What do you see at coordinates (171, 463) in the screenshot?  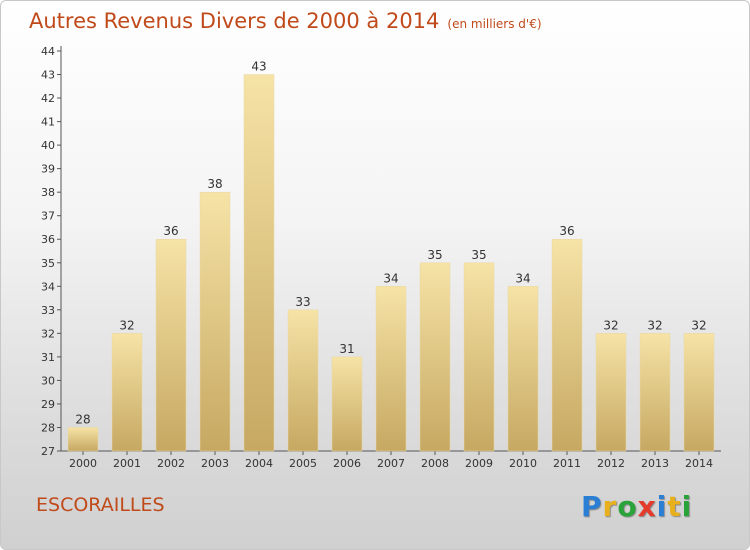 I see `x-tick-label: 2002` at bounding box center [171, 463].